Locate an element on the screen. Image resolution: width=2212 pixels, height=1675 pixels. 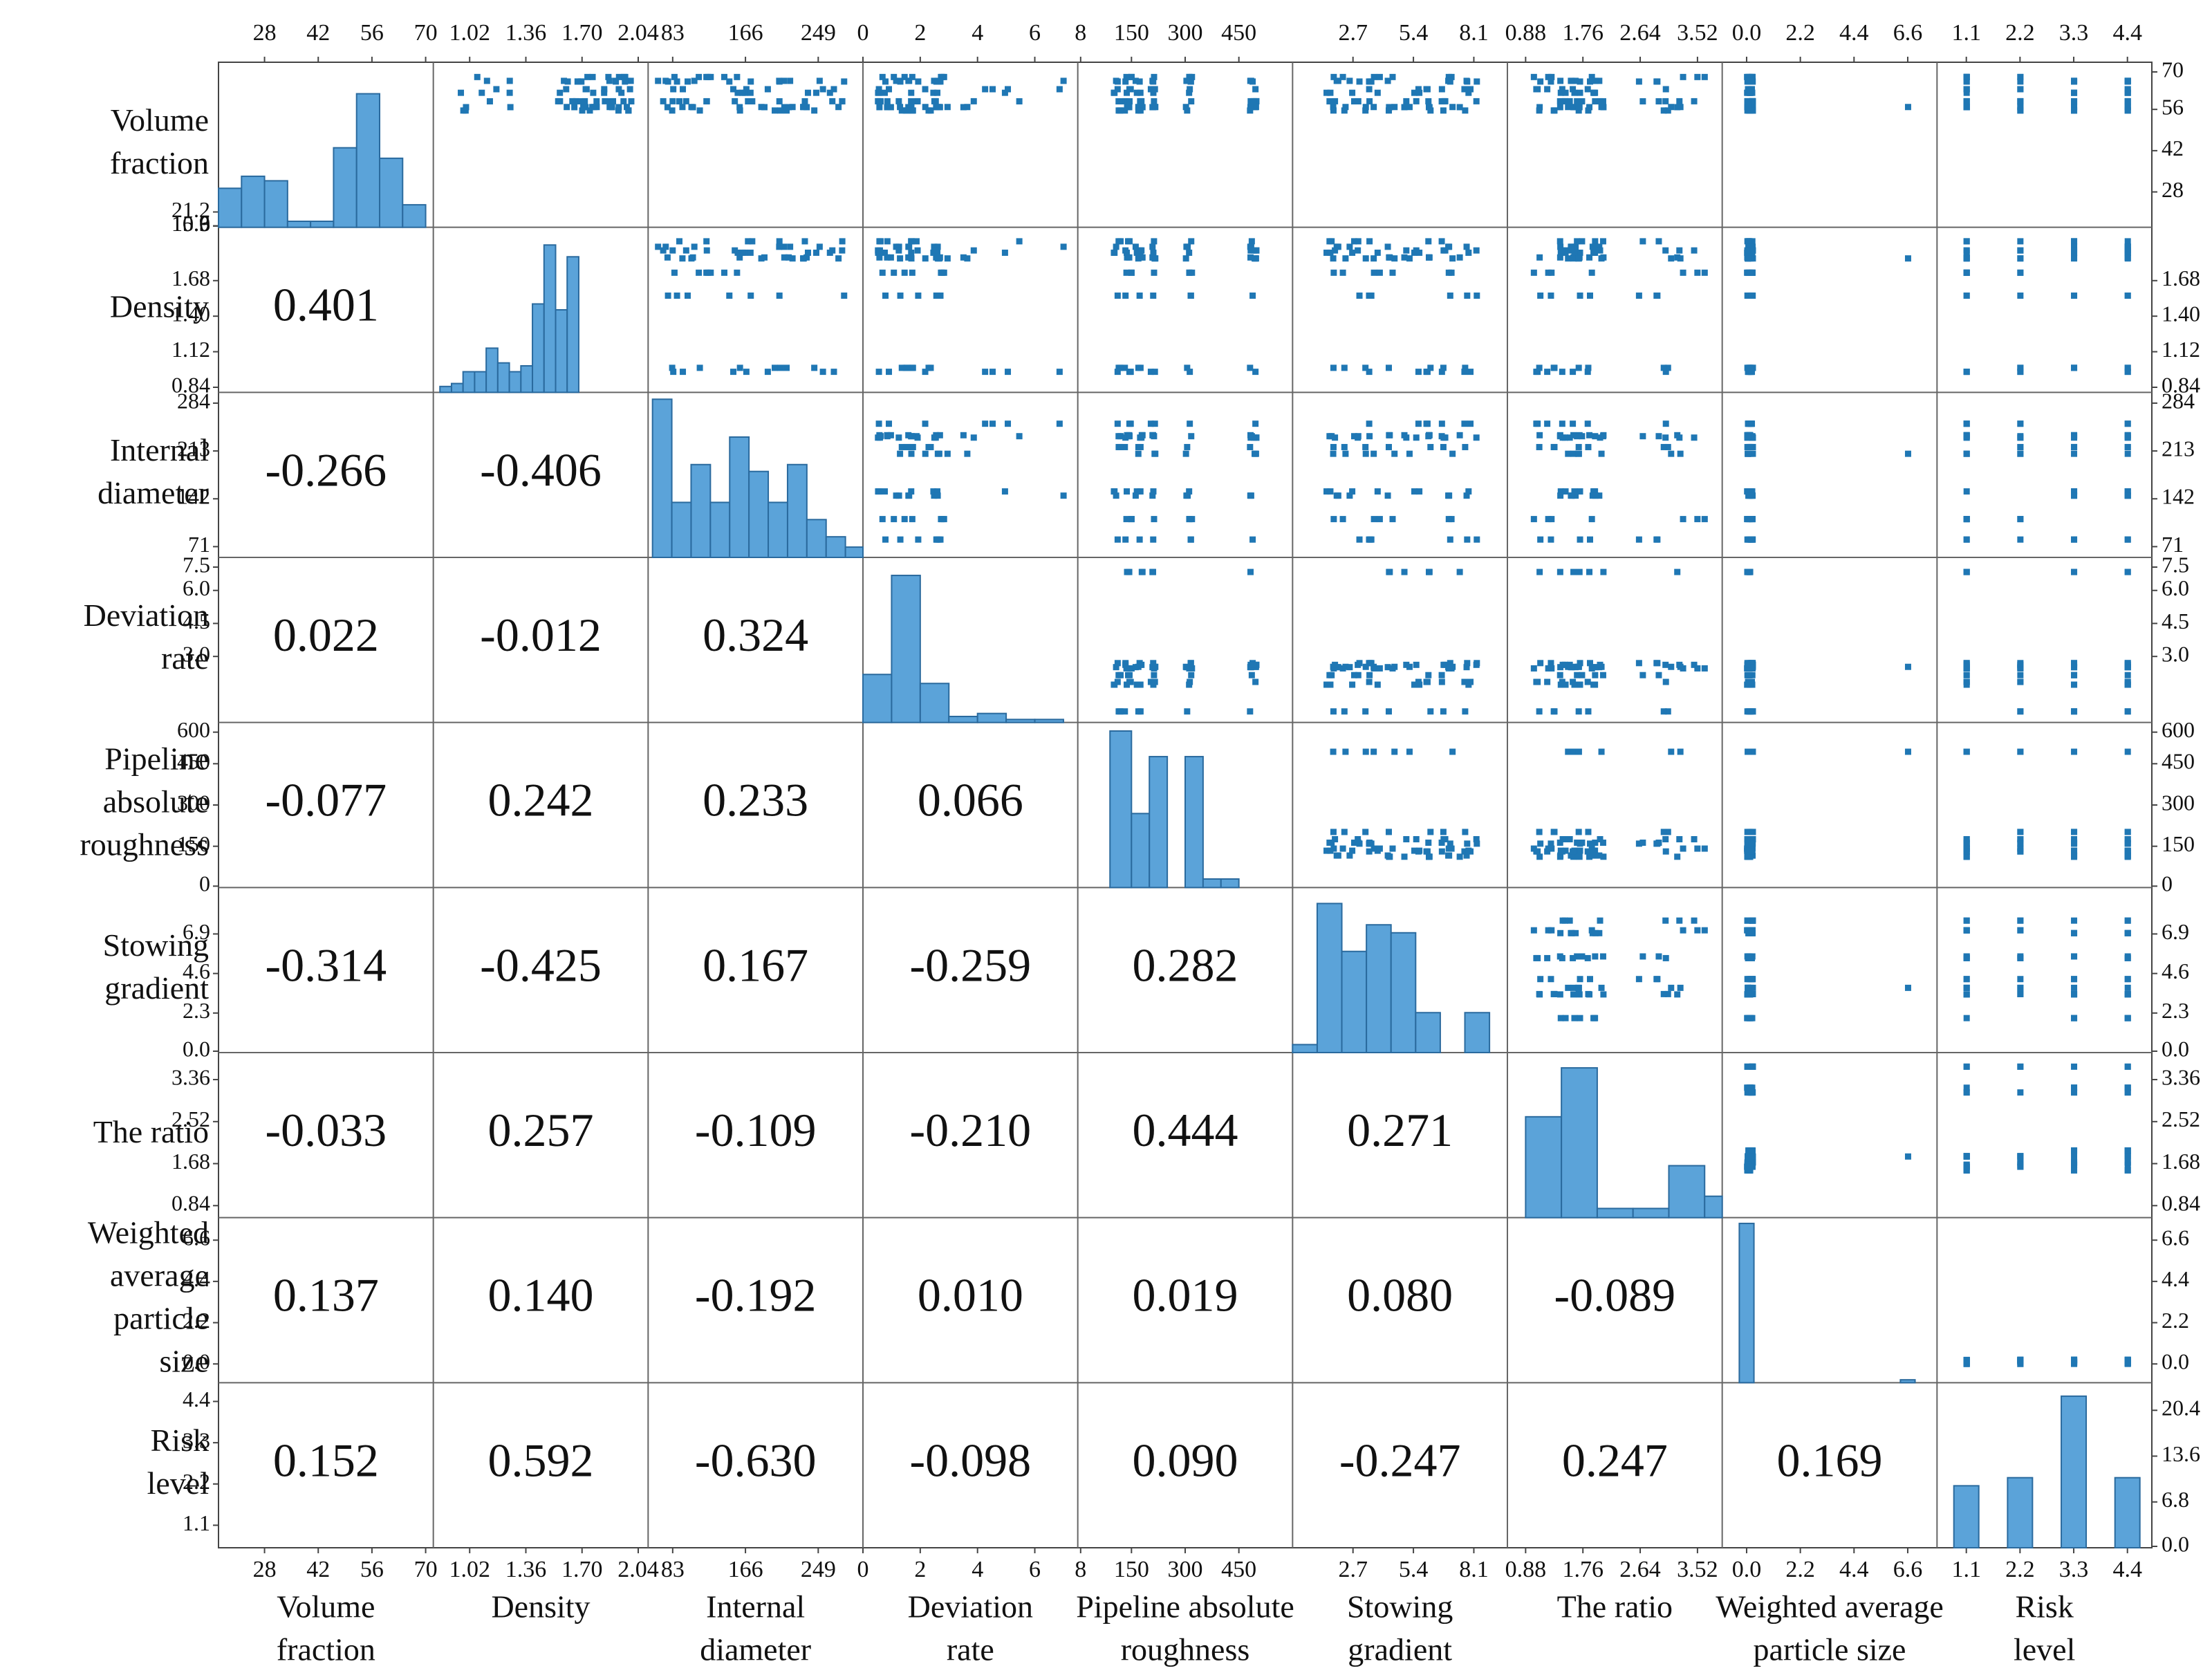
top-tick-label: 1.70 is located at coordinates (582, 33).